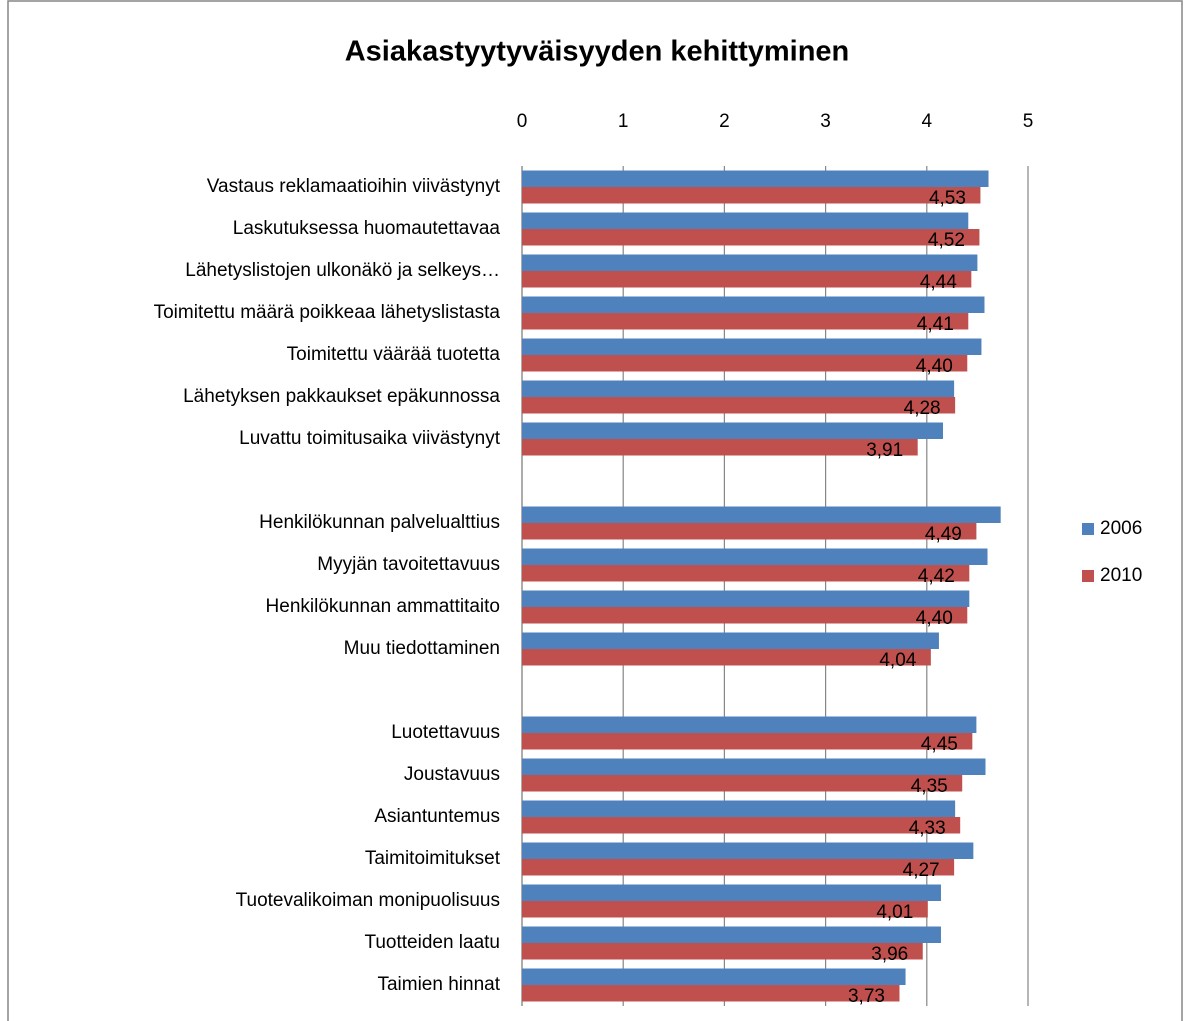  I want to click on legend-label: 2006, so click(1121, 528).